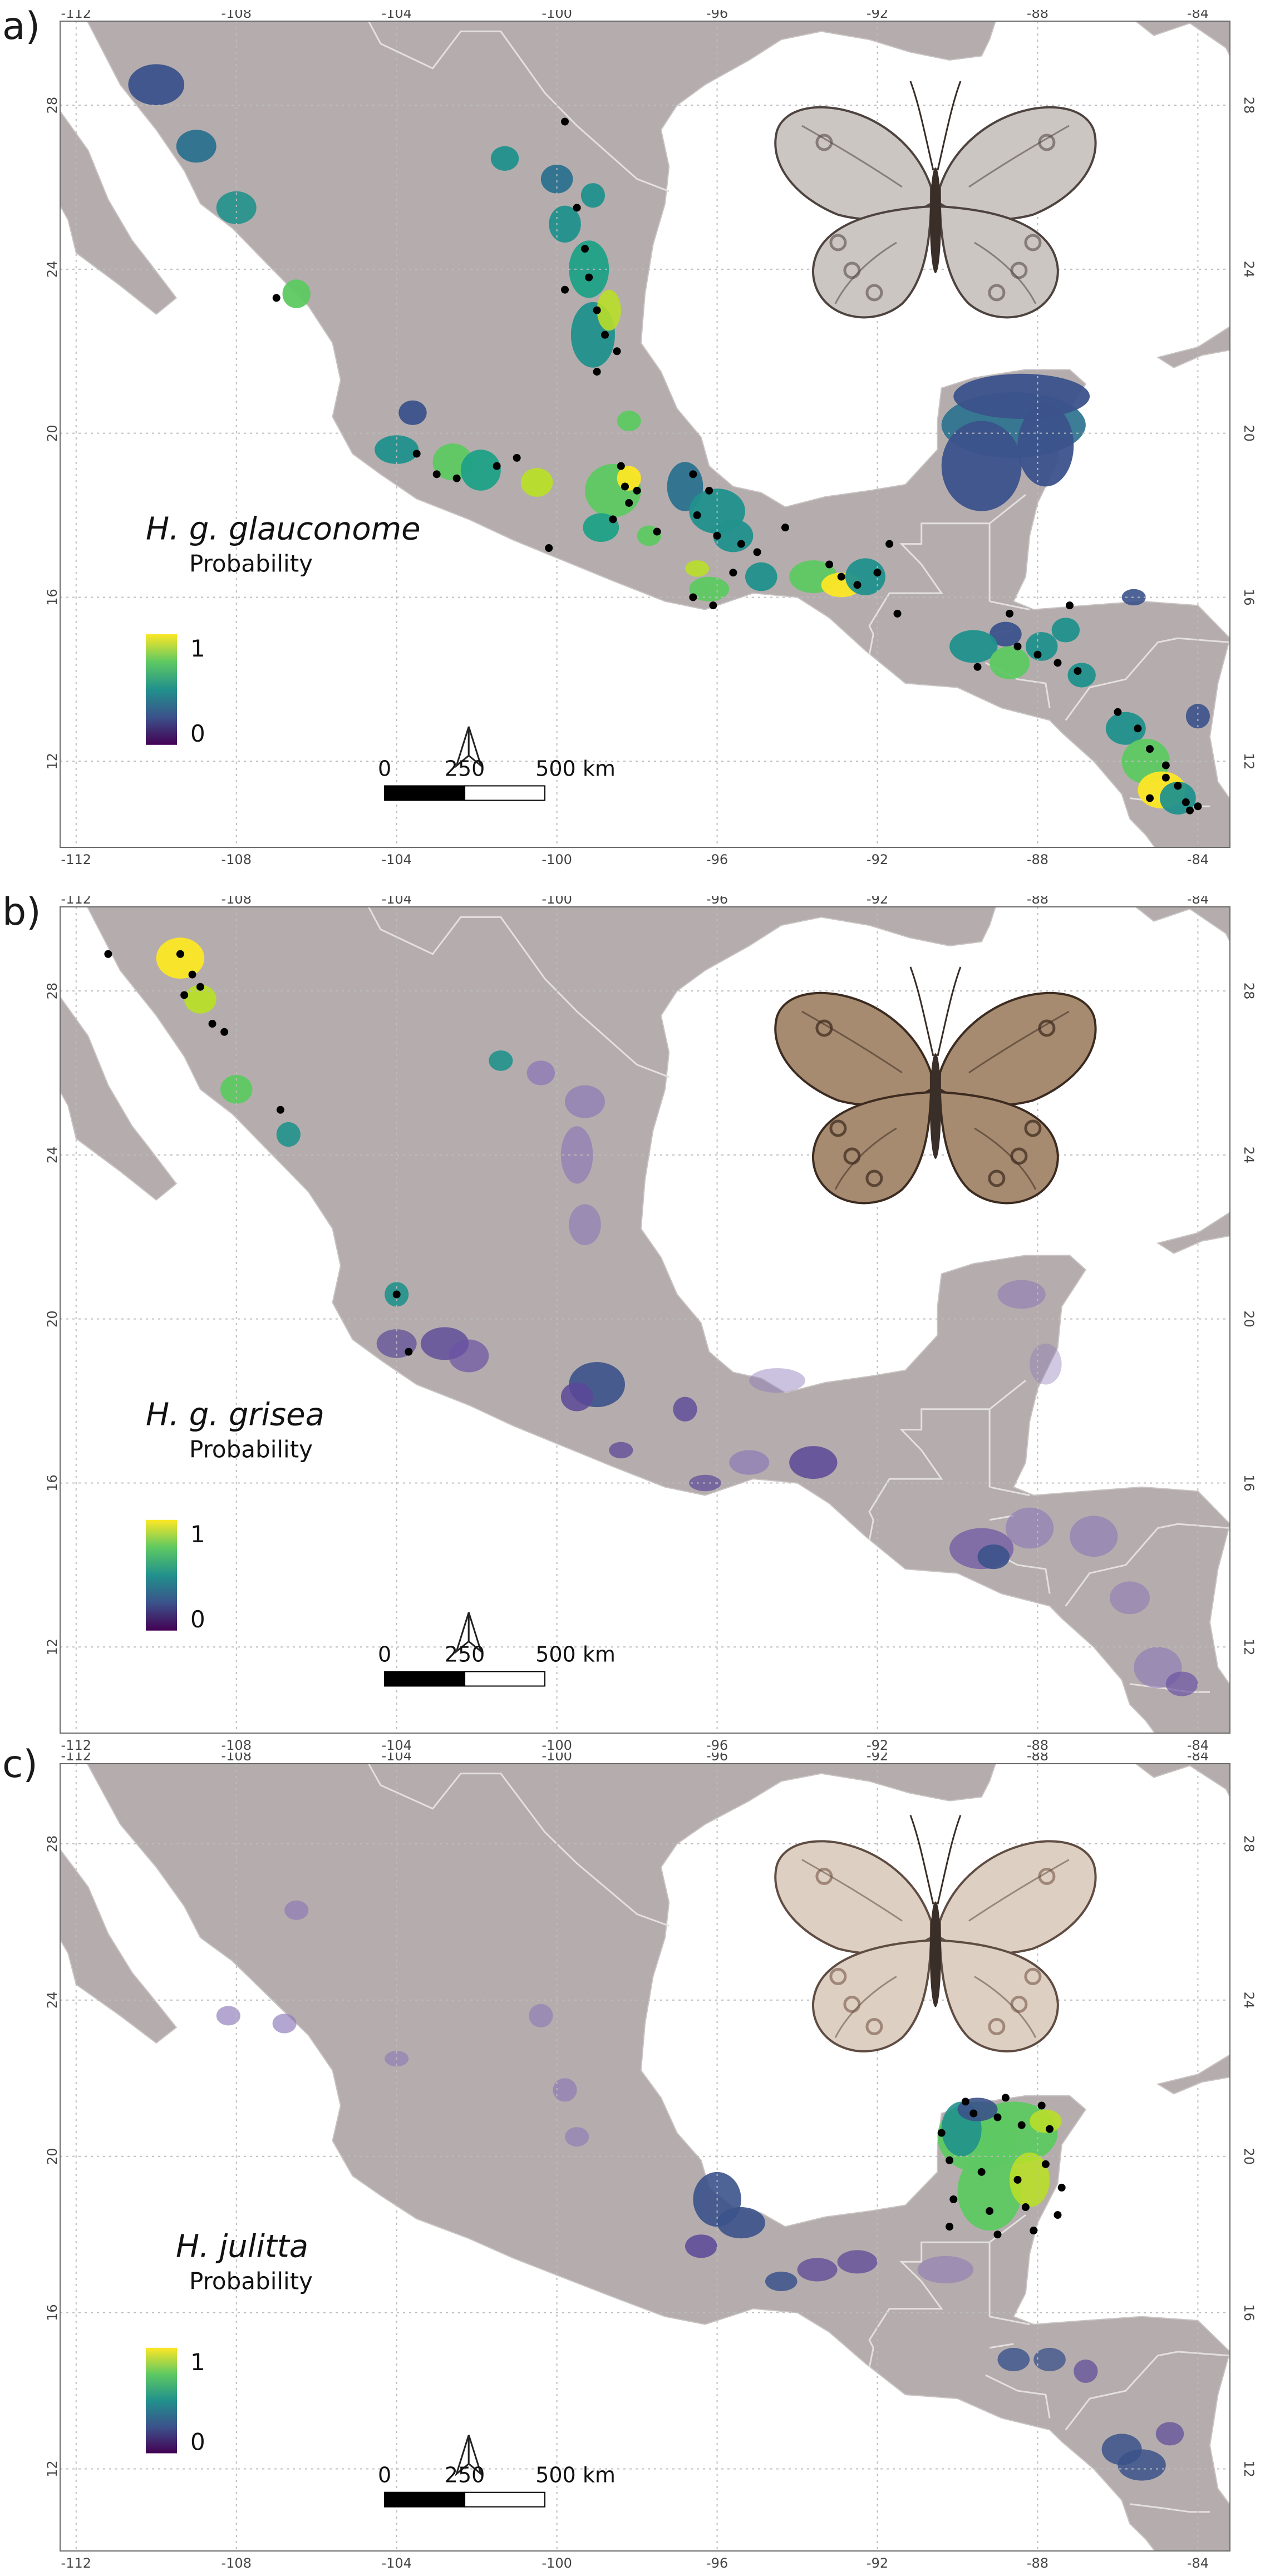 Image resolution: width=1270 pixels, height=2576 pixels. Describe the element at coordinates (717, 1758) in the screenshot. I see `longitude-tick-top: -96` at that location.